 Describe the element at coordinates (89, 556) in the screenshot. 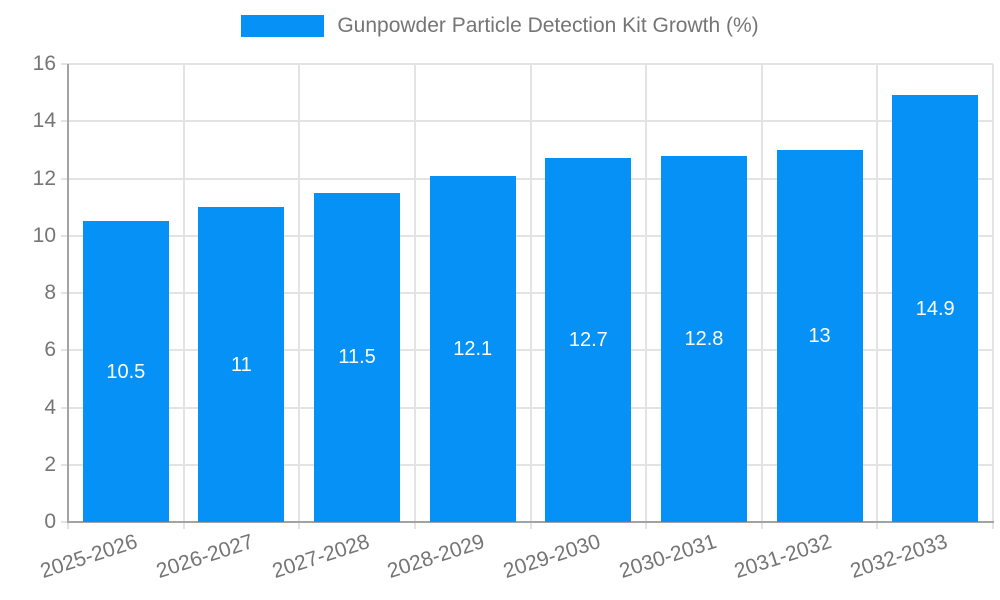

I see `x-tick-label: 2025-2026` at that location.